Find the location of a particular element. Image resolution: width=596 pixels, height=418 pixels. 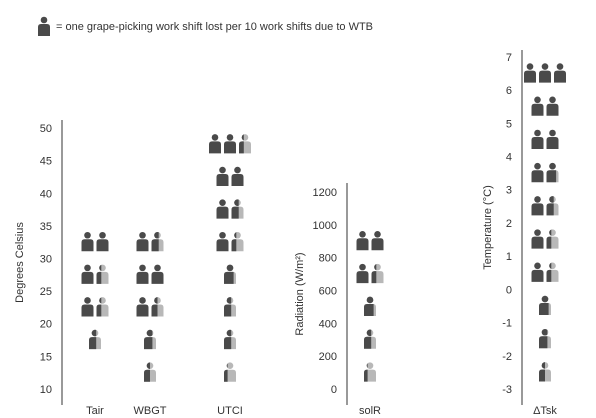

y-tick-label: 50 is located at coordinates (46, 129).